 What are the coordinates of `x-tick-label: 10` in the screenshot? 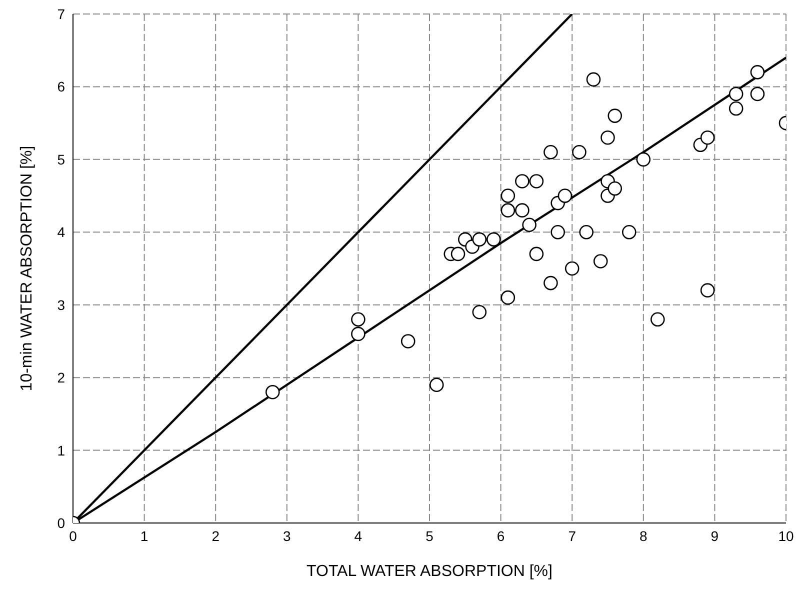 It's located at (786, 536).